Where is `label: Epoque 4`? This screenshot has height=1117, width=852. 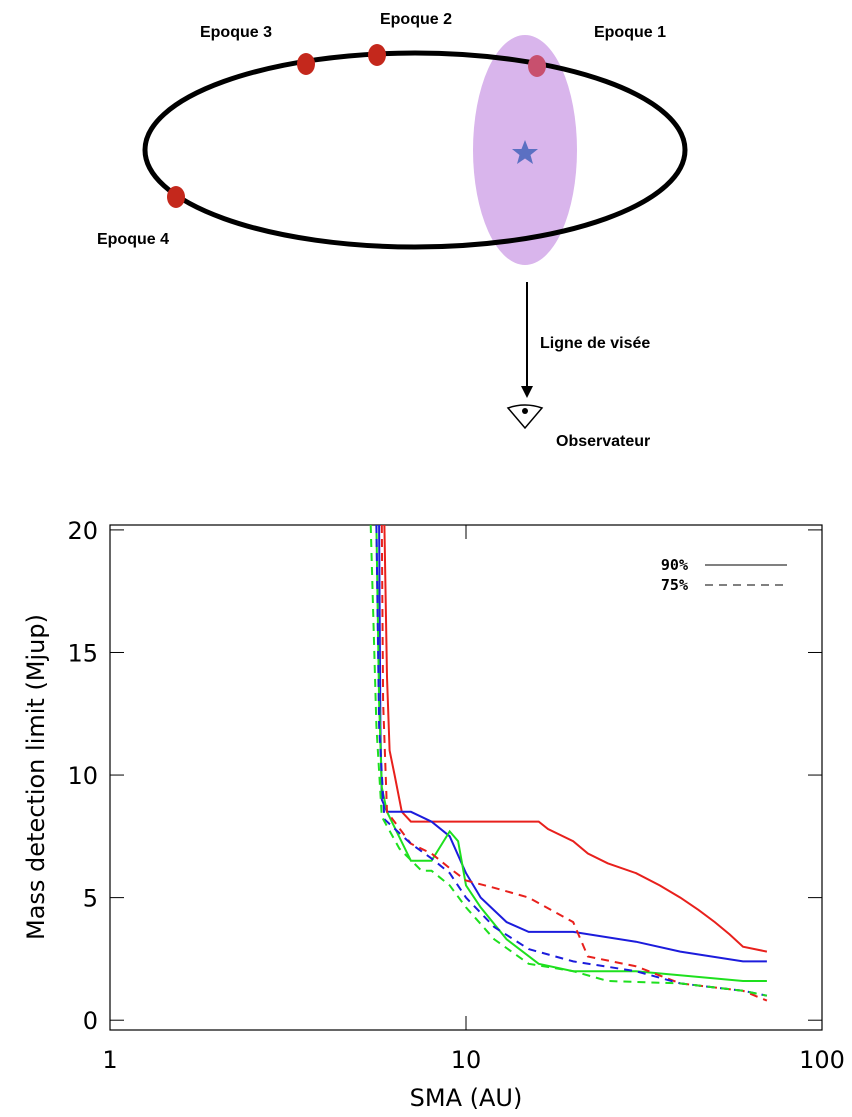 label: Epoque 4 is located at coordinates (133, 239).